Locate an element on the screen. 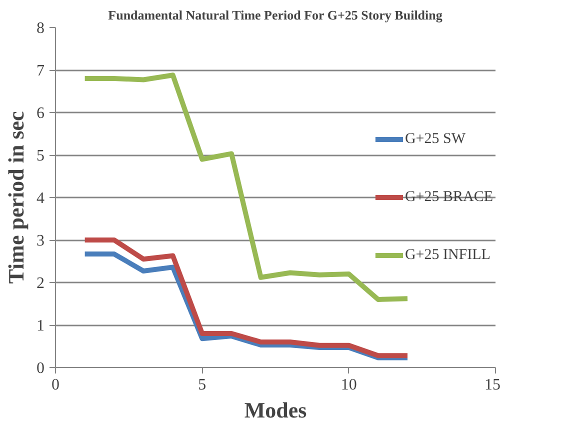 The width and height of the screenshot is (577, 448). y-tick-label: 6 is located at coordinates (40, 113).